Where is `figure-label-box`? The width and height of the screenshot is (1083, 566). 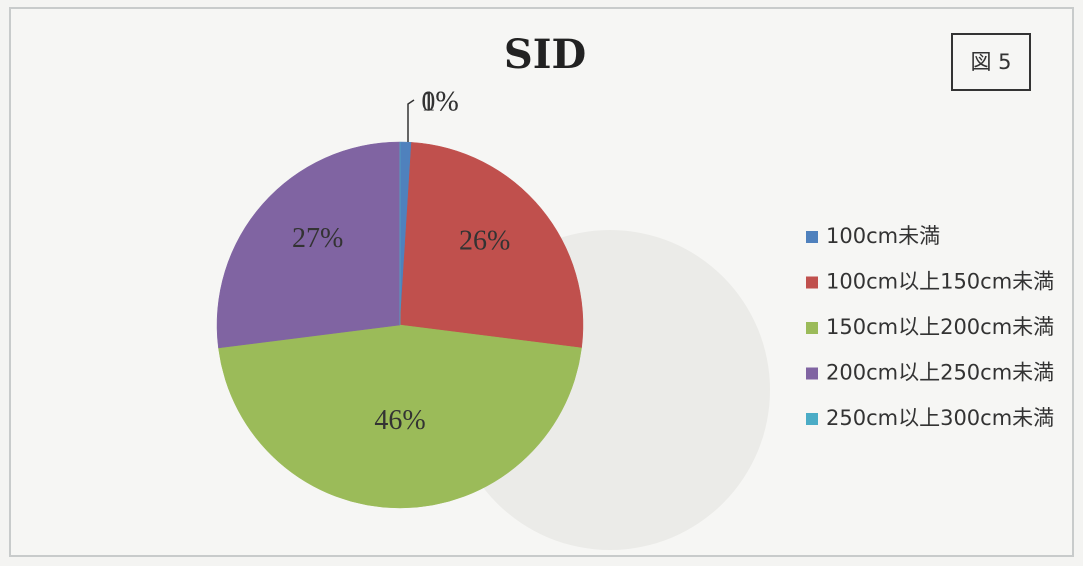 figure-label-box is located at coordinates (991, 62).